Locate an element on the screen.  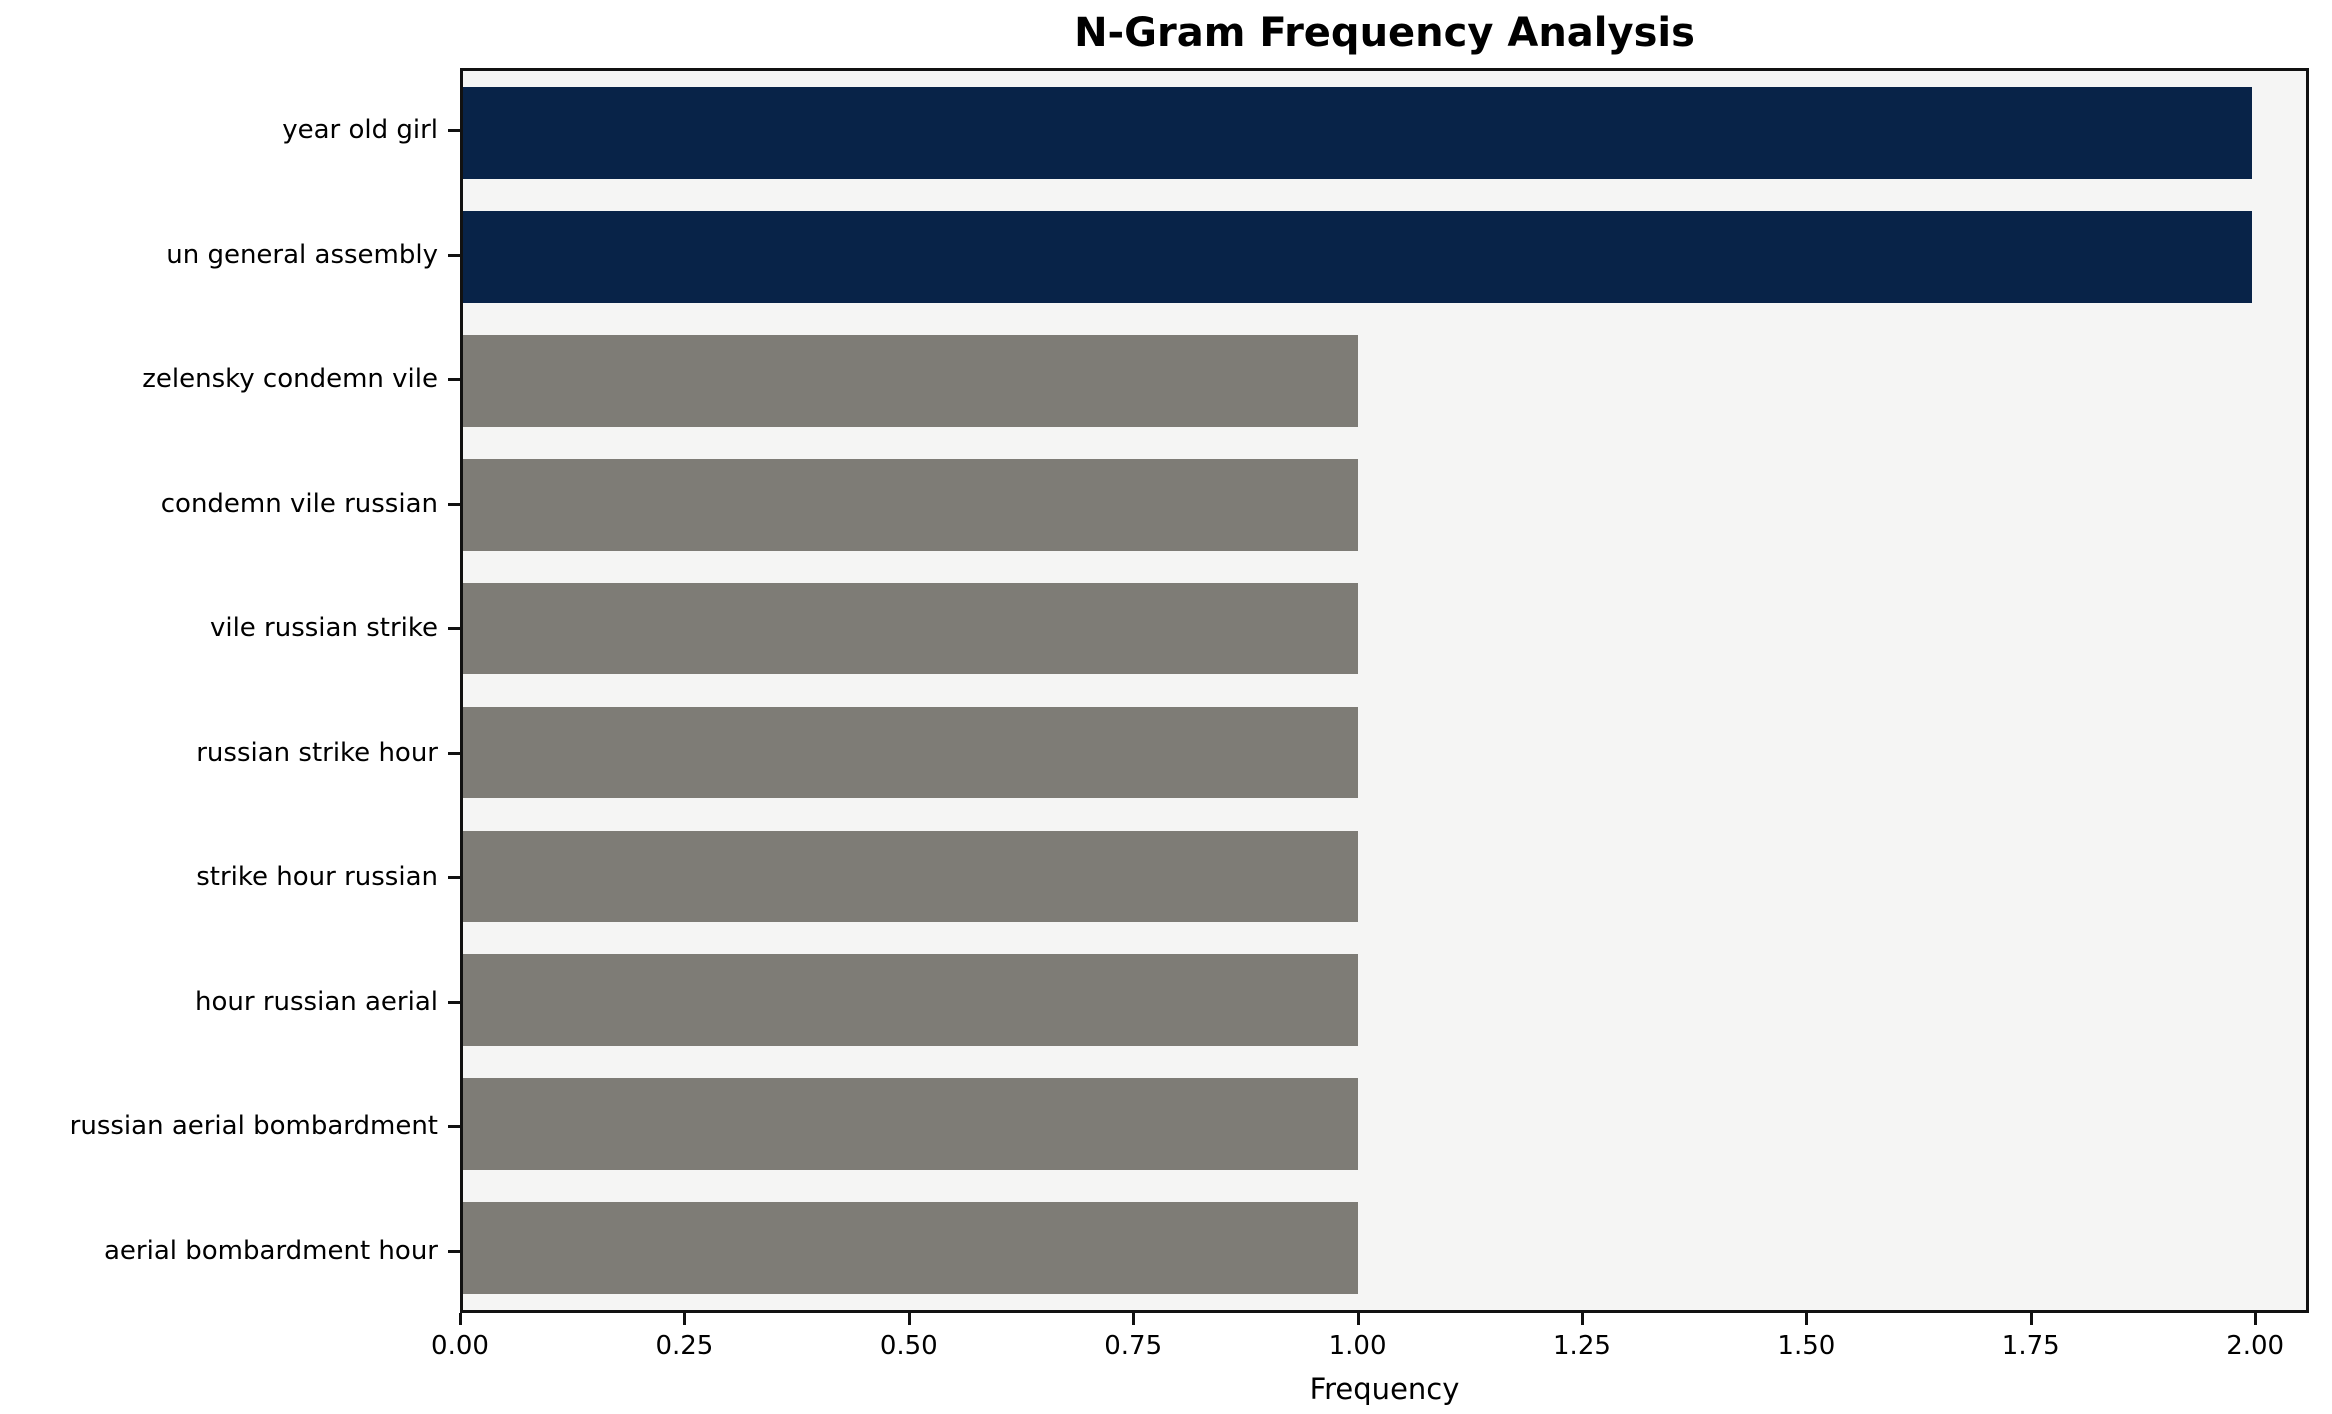
y-tick-row: russian strike hour is located at coordinates (230, 753).